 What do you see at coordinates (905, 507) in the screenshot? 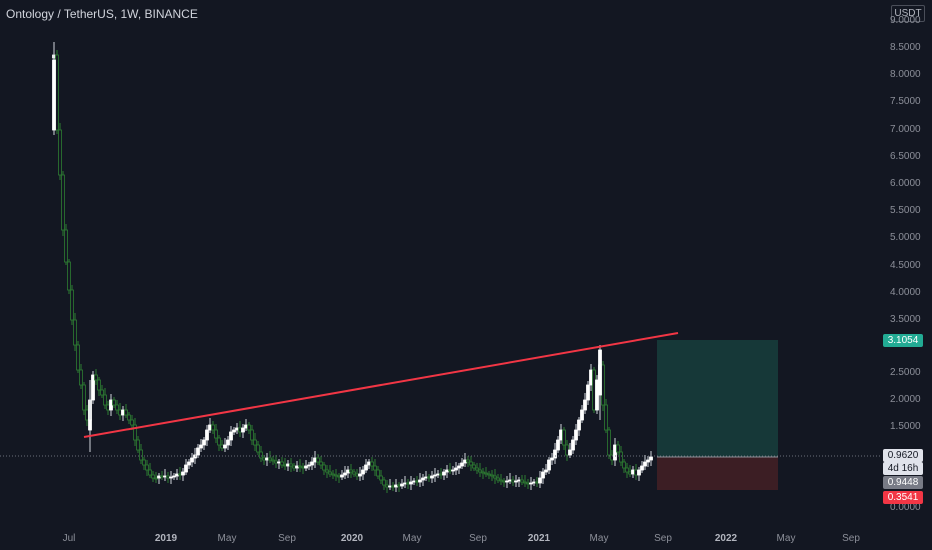
I see `price-axis-tick: 0.0000` at bounding box center [905, 507].